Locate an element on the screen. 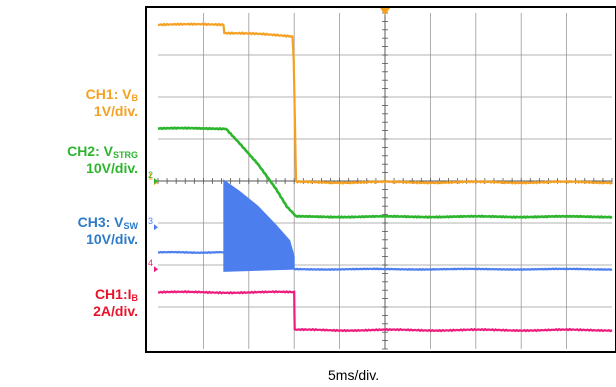 The image size is (616, 387). ch3-marker-label: 3 is located at coordinates (150, 221).